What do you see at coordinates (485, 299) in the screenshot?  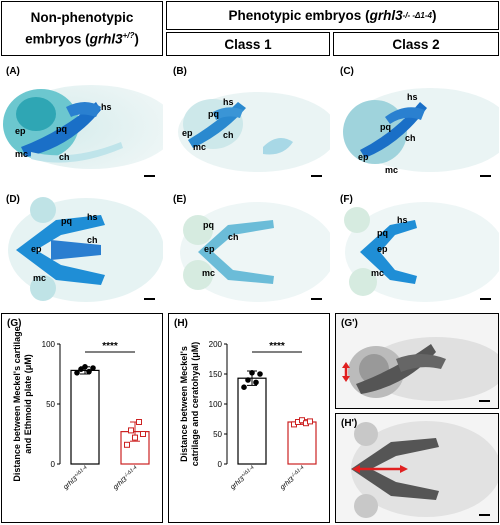 I see `scale-bar-f` at bounding box center [485, 299].